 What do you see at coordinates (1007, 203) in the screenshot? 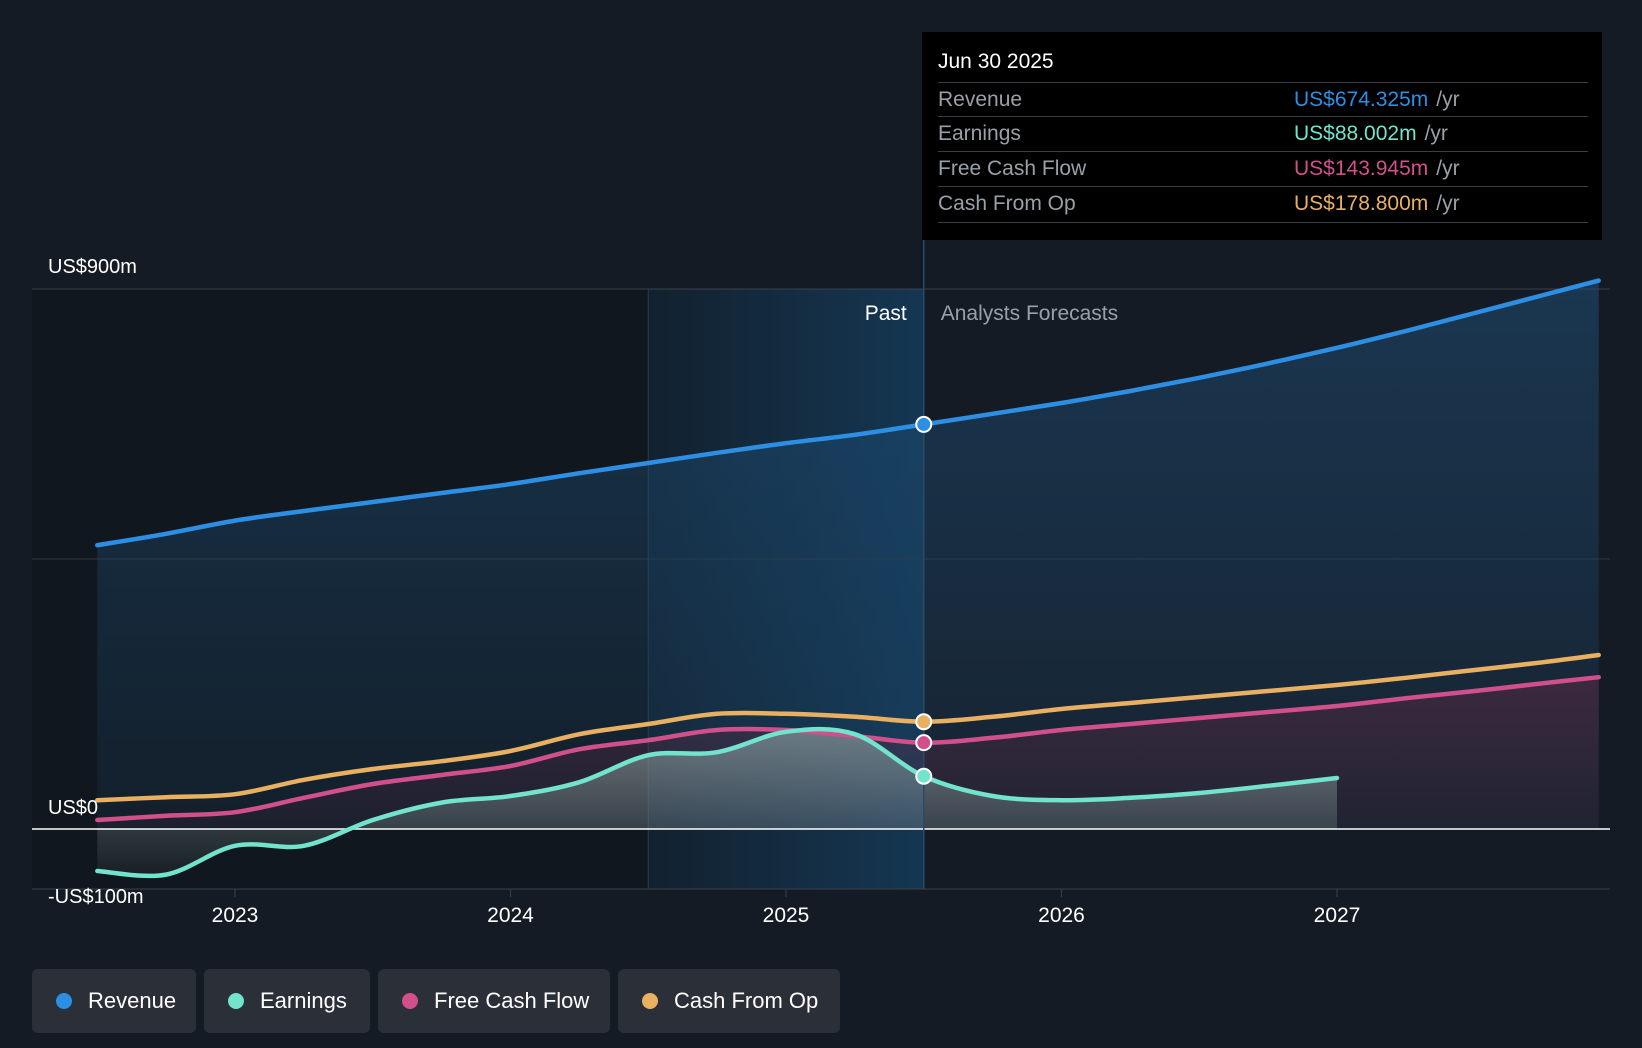
I see `tooltip-label: Cash From Op` at bounding box center [1007, 203].